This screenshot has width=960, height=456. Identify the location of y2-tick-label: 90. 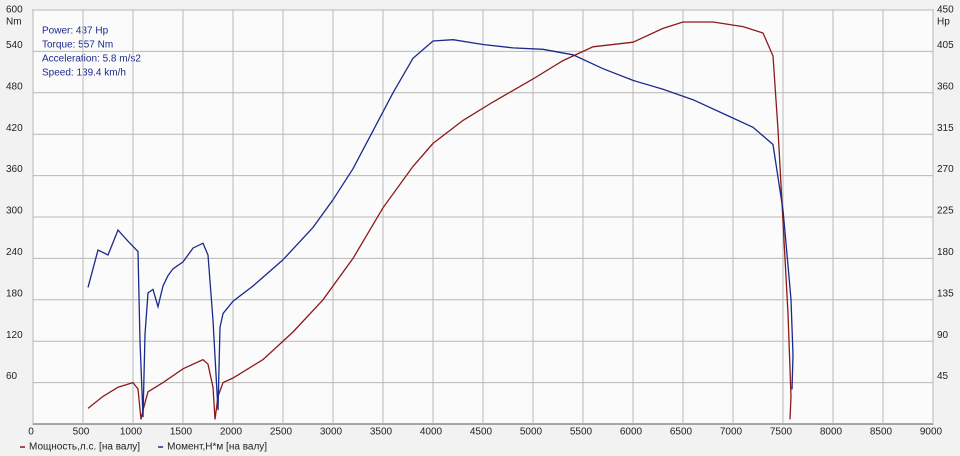
(943, 335).